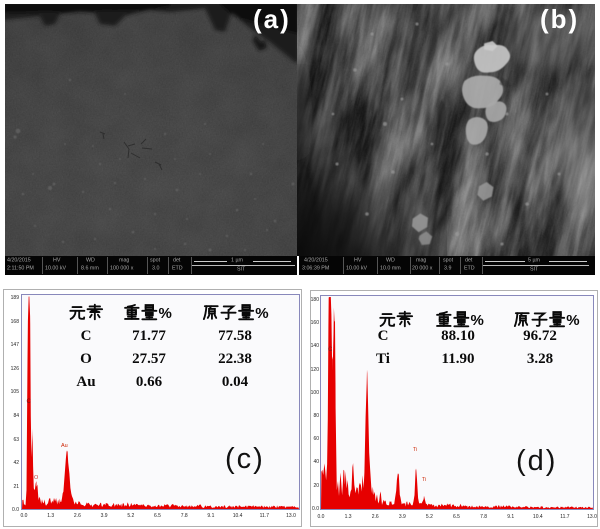 This screenshot has width=600, height=529. Describe the element at coordinates (559, 19) in the screenshot. I see `svg-text: (b)` at that location.